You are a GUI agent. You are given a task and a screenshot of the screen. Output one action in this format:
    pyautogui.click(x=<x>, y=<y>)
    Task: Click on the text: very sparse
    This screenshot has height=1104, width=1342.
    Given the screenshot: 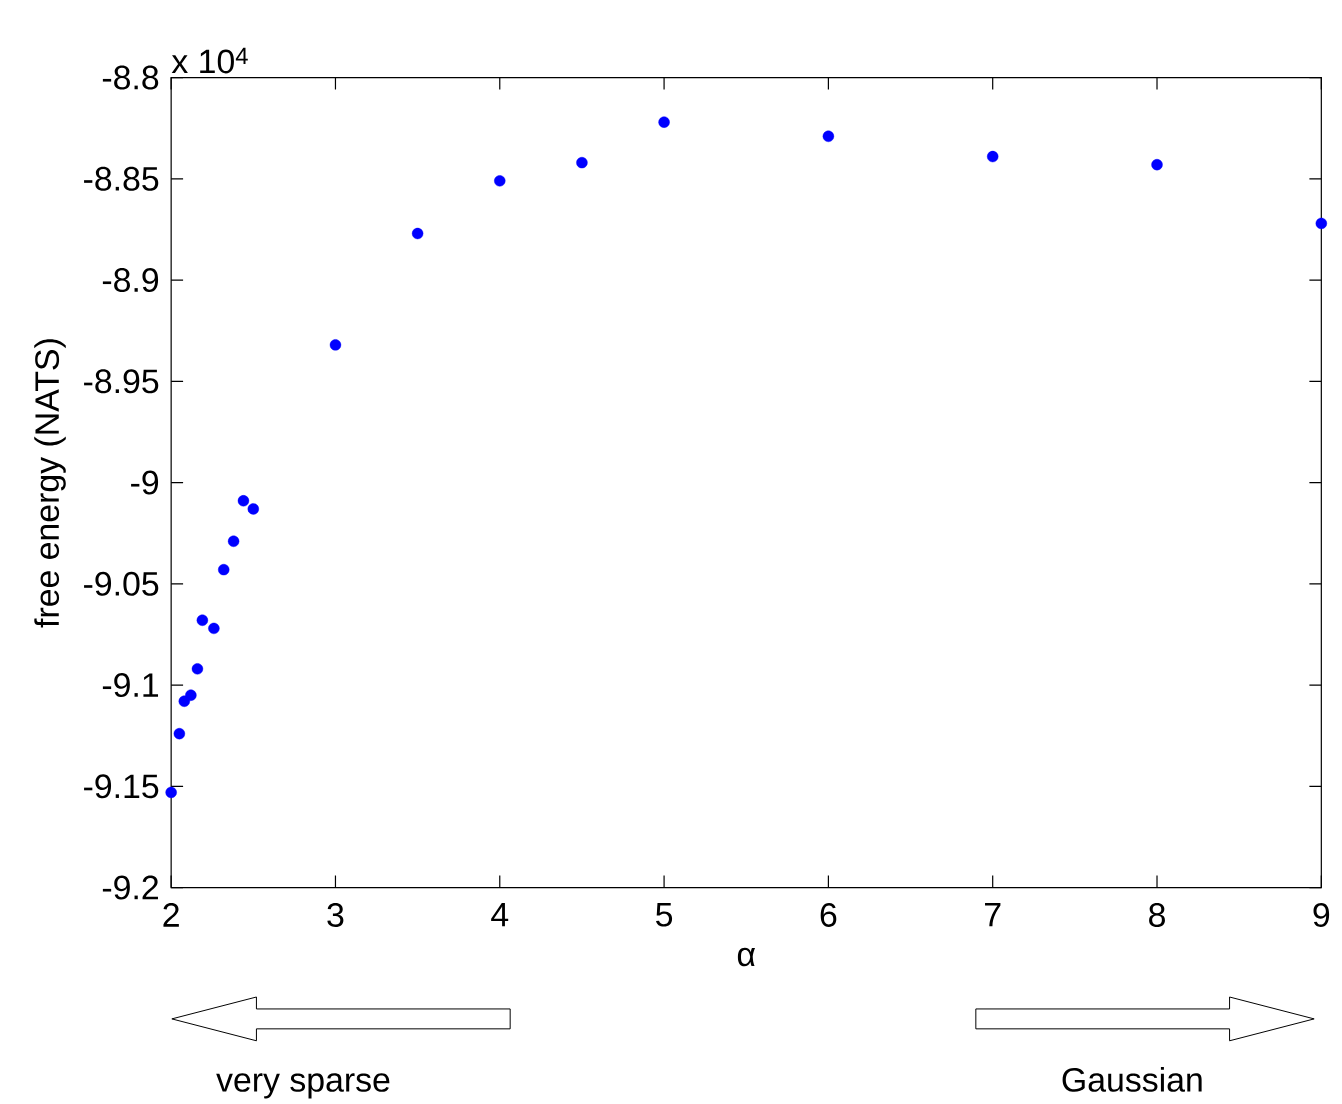 What is the action you would take?
    pyautogui.click(x=303, y=1086)
    